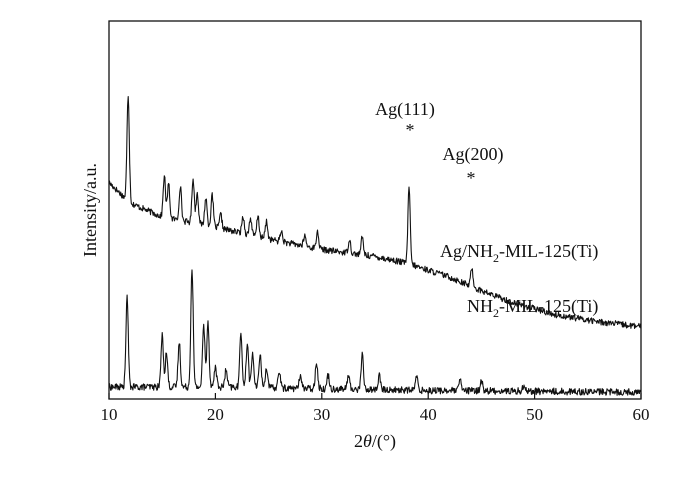 The width and height of the screenshot is (700, 481). What do you see at coordinates (473, 154) in the screenshot?
I see `annotation-ag200-label: Ag(200)` at bounding box center [473, 154].